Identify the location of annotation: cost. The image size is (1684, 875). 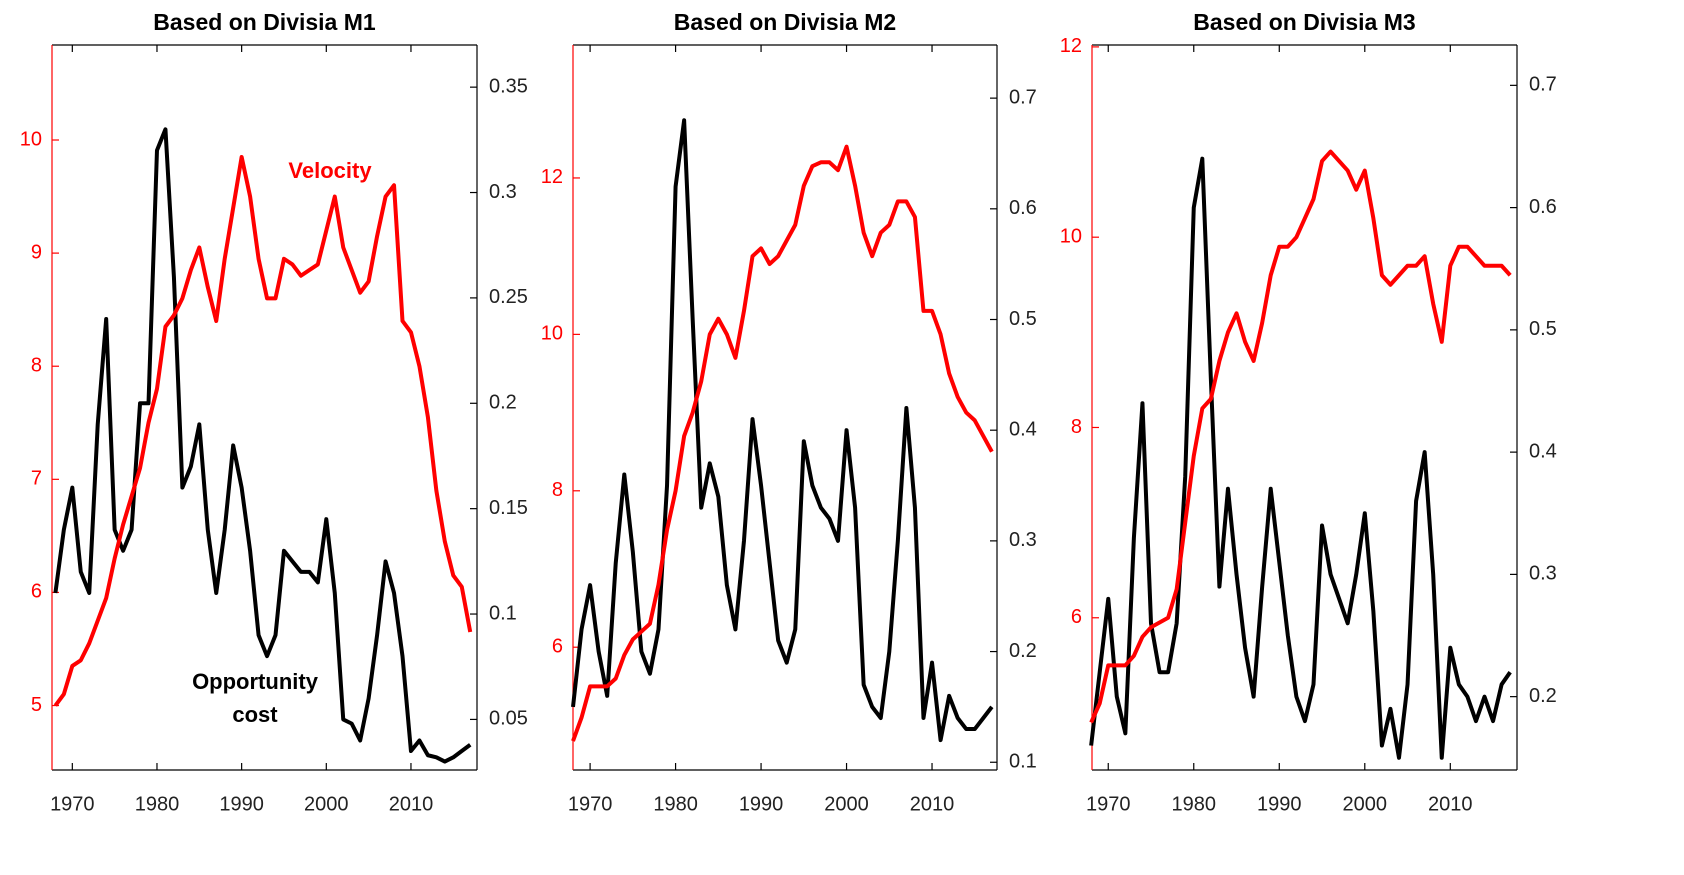
(255, 714).